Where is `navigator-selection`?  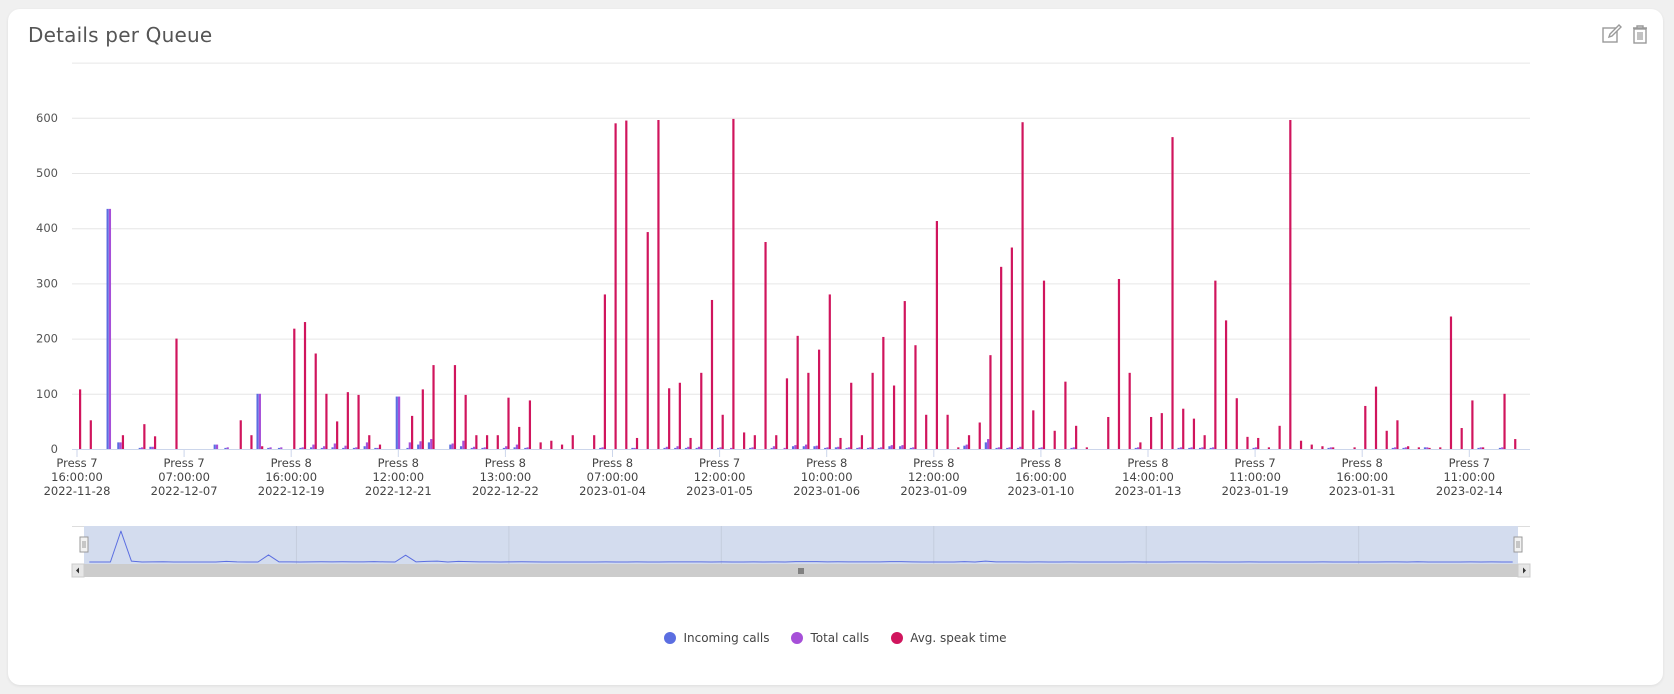 navigator-selection is located at coordinates (801, 545).